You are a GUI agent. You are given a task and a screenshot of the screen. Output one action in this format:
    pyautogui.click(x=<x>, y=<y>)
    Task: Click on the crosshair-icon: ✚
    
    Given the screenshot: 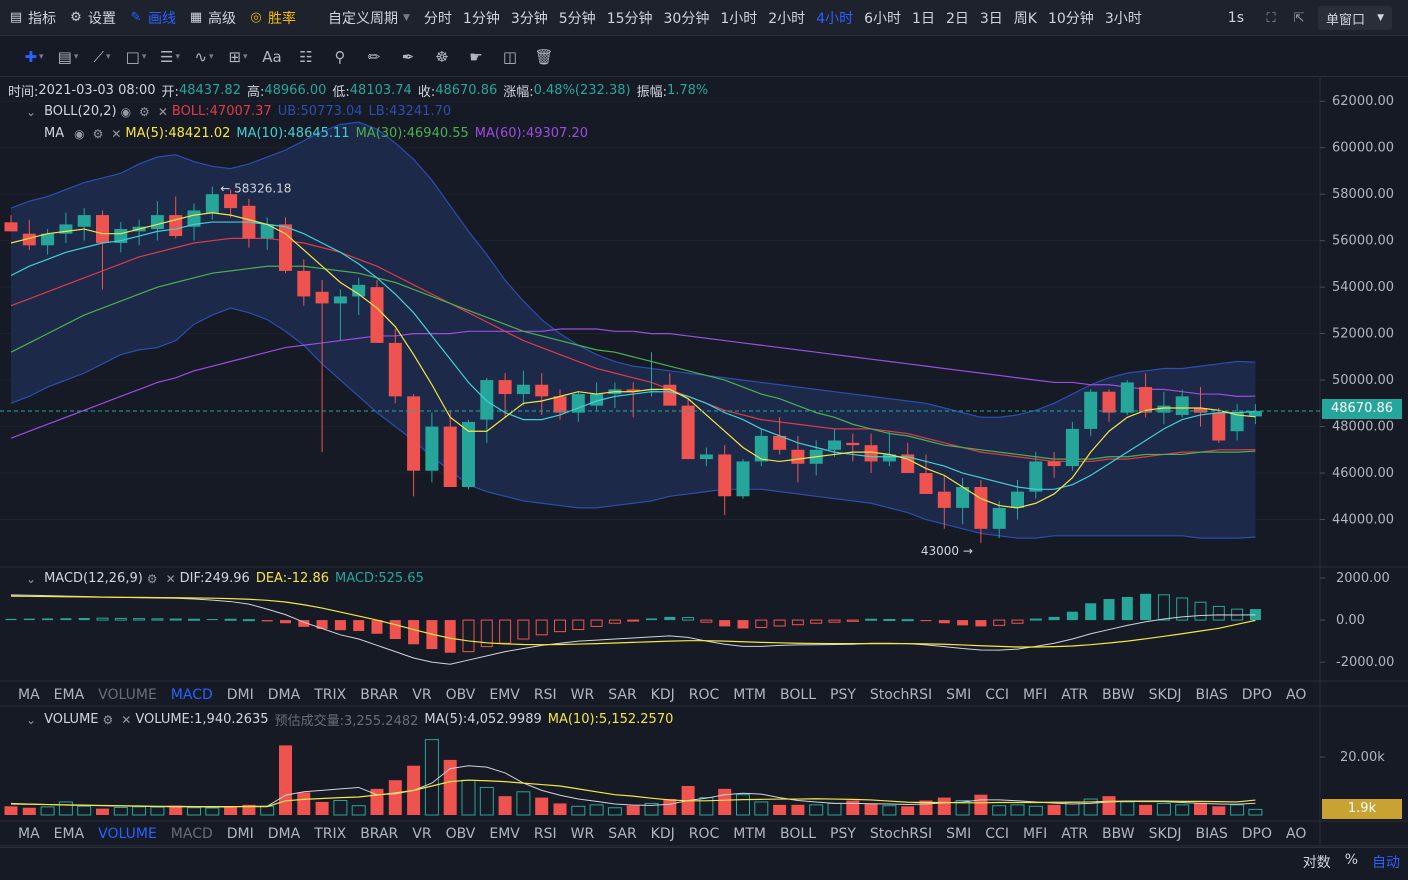 What is the action you would take?
    pyautogui.click(x=34, y=57)
    